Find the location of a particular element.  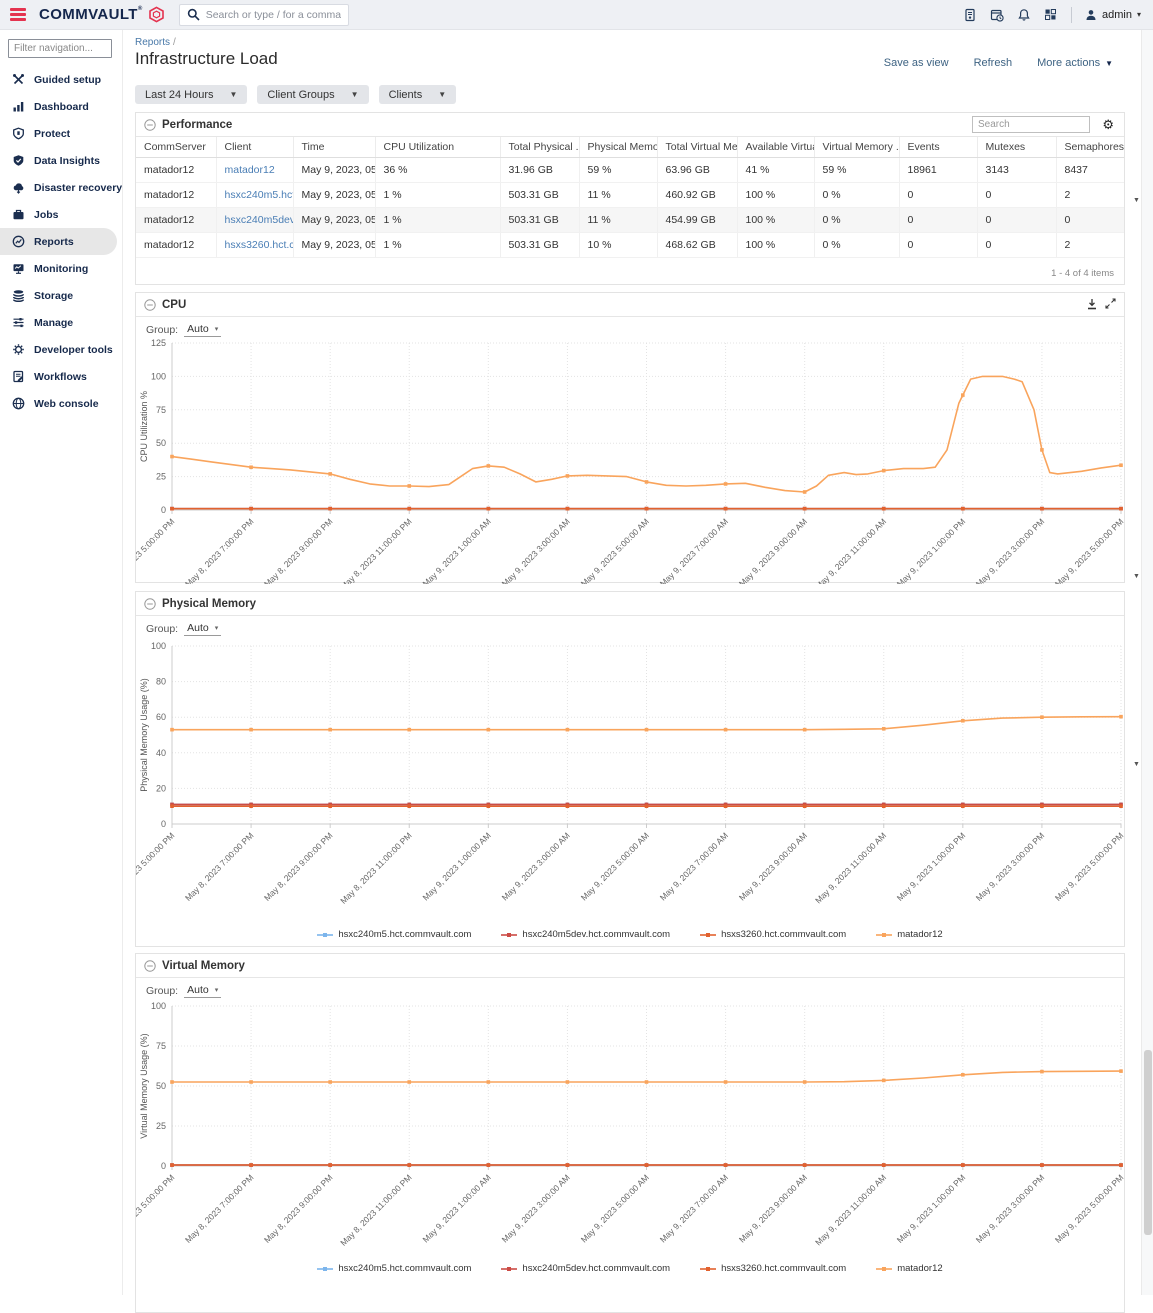

sidebar-filter-input is located at coordinates (60, 48).